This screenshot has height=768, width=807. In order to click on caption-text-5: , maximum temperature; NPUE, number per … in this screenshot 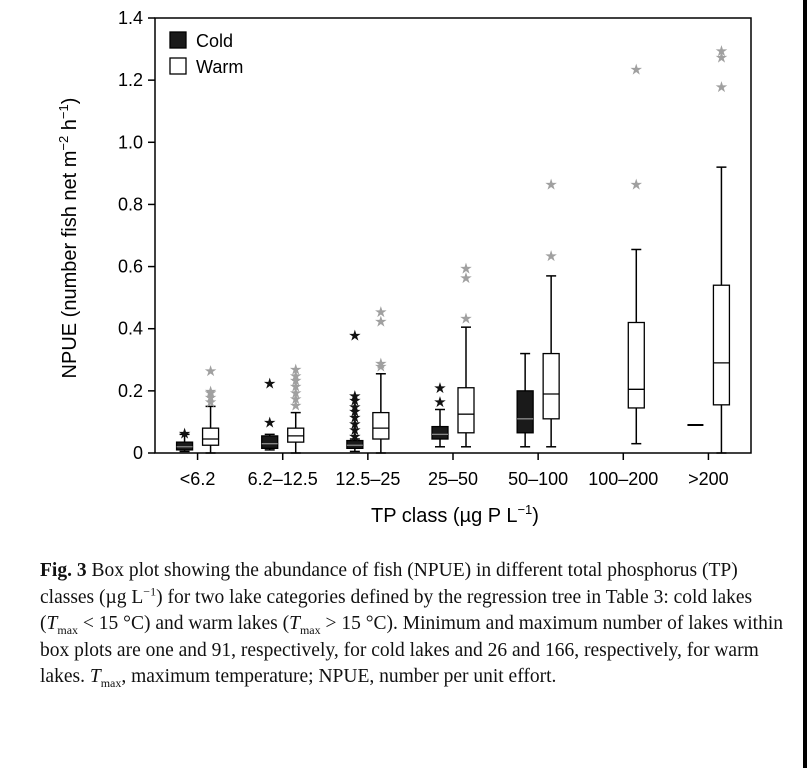, I will do `click(339, 676)`.